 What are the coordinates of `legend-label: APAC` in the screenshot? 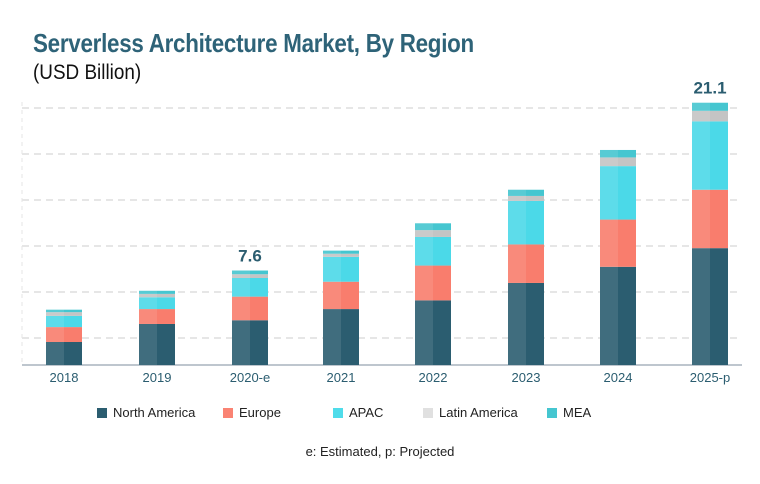 It's located at (366, 412).